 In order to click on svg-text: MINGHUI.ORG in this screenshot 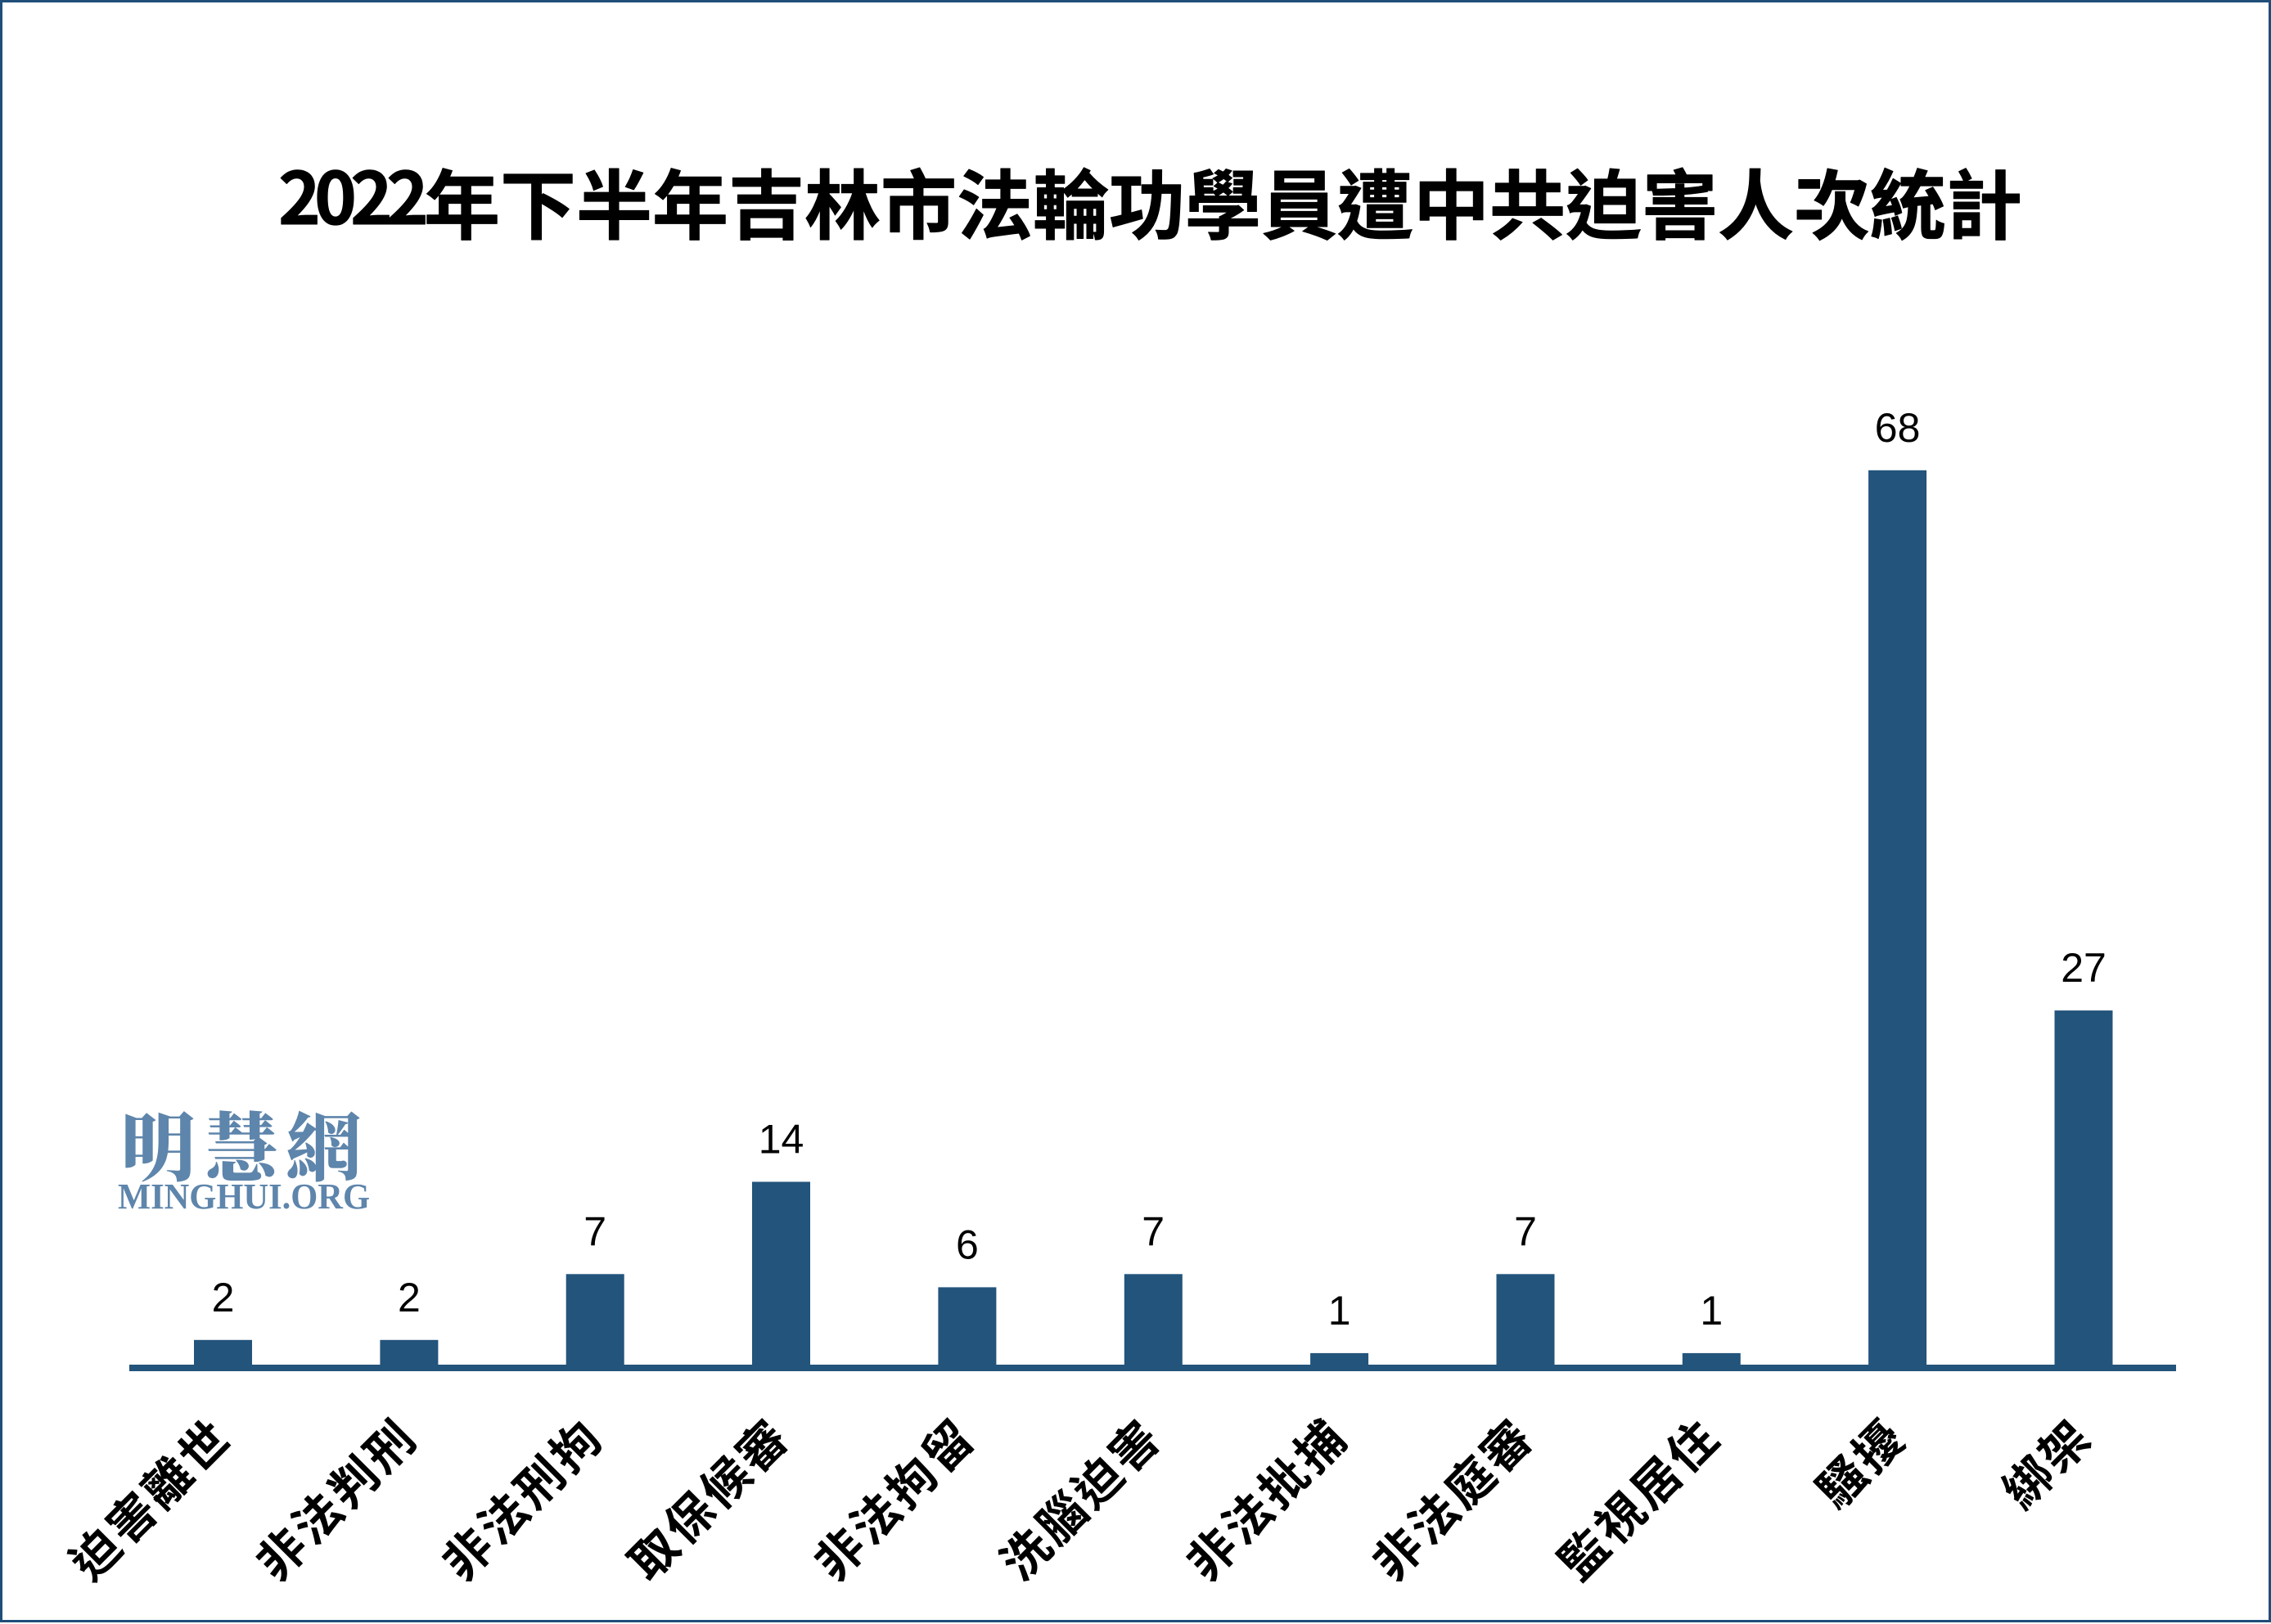, I will do `click(244, 1196)`.